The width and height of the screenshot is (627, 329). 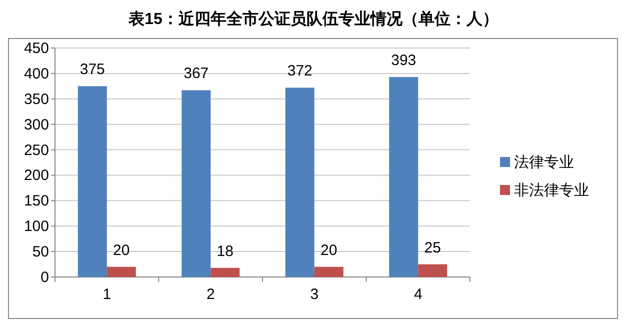 What do you see at coordinates (403, 61) in the screenshot?
I see `data-label: 393` at bounding box center [403, 61].